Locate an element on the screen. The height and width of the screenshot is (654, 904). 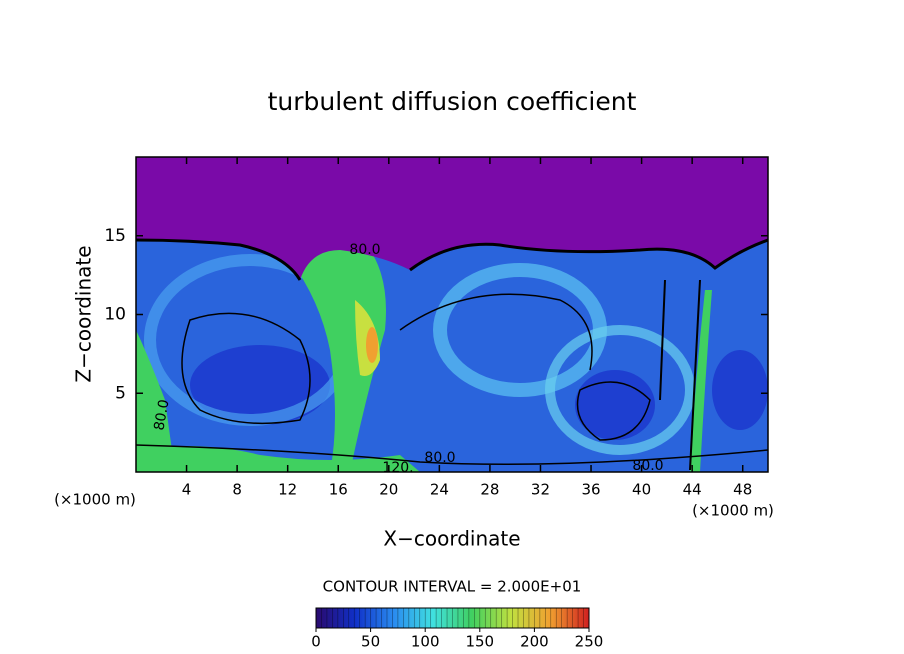
x-tick-label: 48 is located at coordinates (742, 490).